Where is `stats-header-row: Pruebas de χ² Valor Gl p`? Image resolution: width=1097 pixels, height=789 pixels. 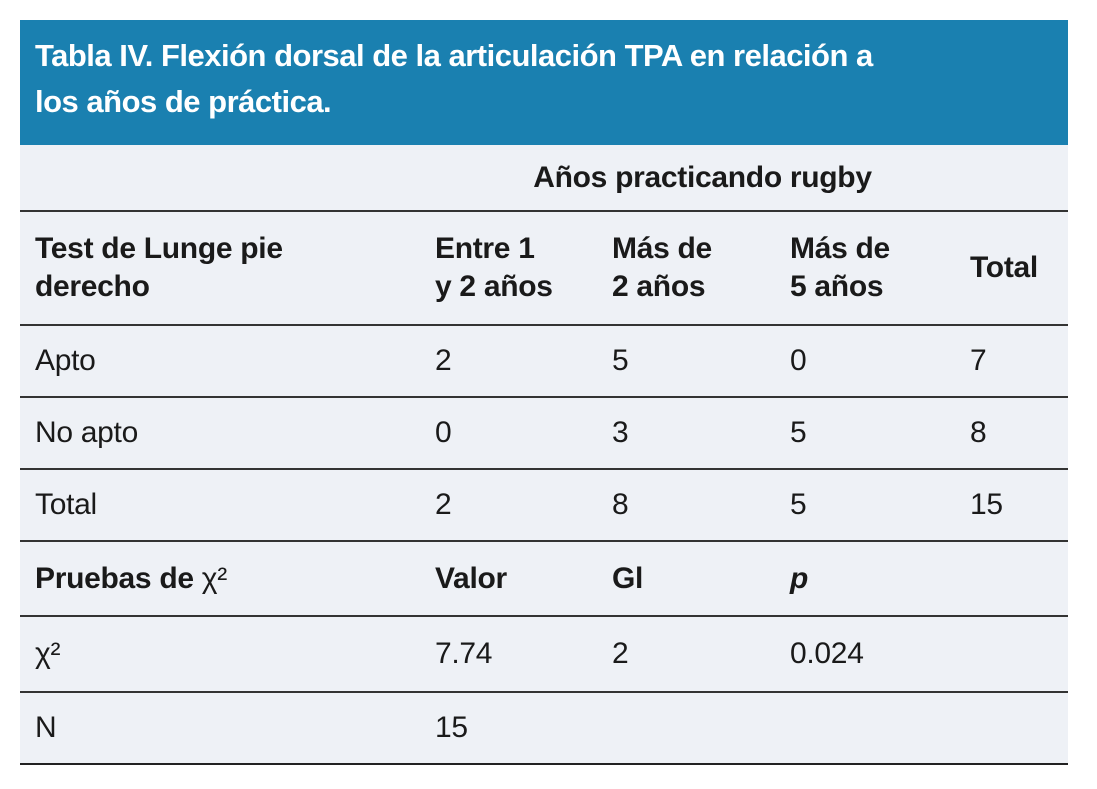 stats-header-row: Pruebas de χ² Valor Gl p is located at coordinates (544, 579).